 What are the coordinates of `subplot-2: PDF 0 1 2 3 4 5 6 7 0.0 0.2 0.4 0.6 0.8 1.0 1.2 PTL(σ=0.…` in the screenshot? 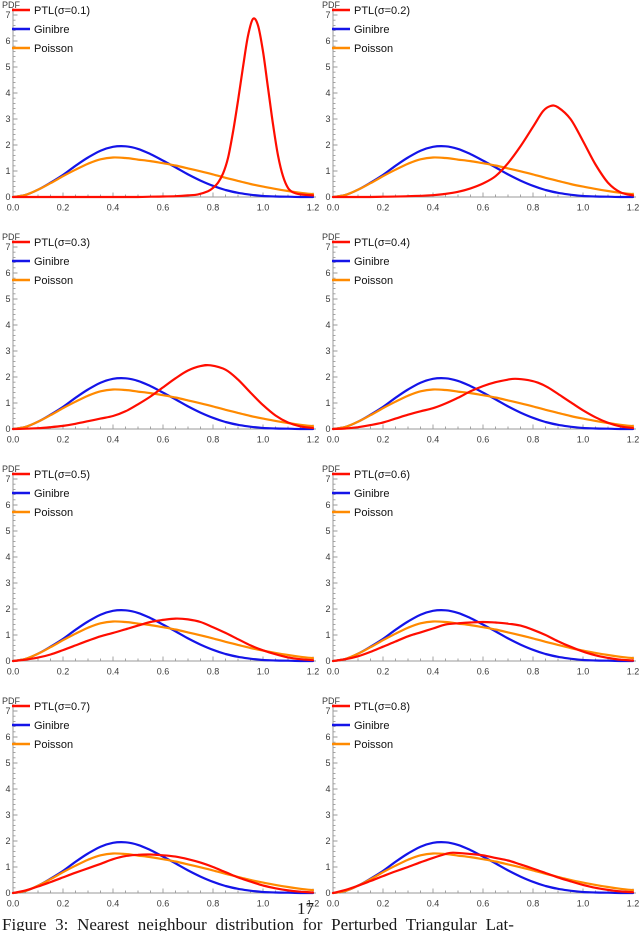 It's located at (480, 108).